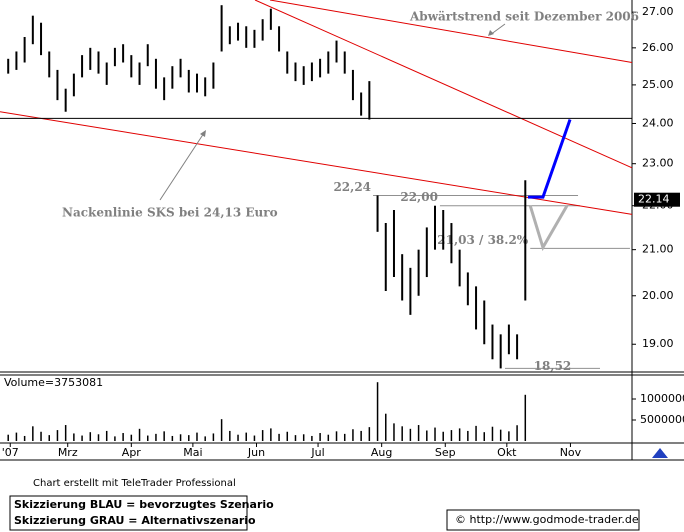  What do you see at coordinates (658, 163) in the screenshot?
I see `y-tick-label: 23.00` at bounding box center [658, 163].